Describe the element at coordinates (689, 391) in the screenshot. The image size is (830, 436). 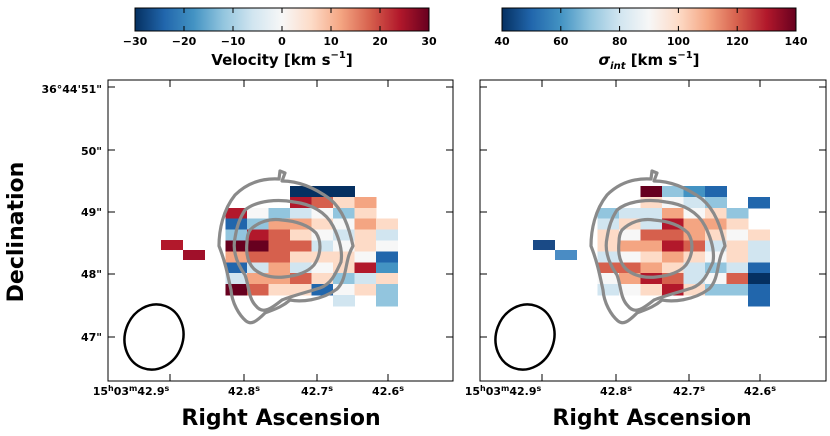
I see `dispersion-xtick-label-427: 42.7s` at that location.